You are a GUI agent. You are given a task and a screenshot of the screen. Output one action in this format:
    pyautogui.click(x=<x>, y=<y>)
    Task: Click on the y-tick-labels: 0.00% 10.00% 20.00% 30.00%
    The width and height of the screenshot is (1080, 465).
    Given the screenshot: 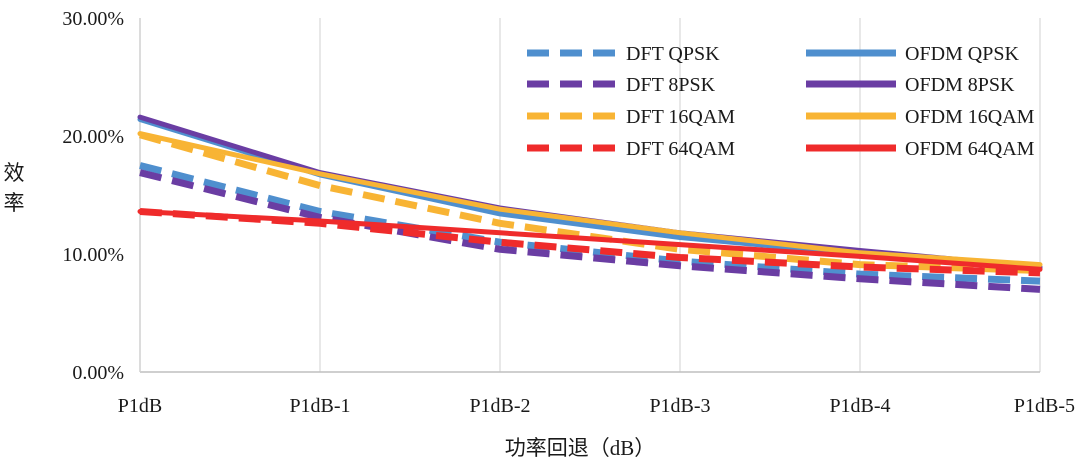 What is the action you would take?
    pyautogui.click(x=93, y=196)
    